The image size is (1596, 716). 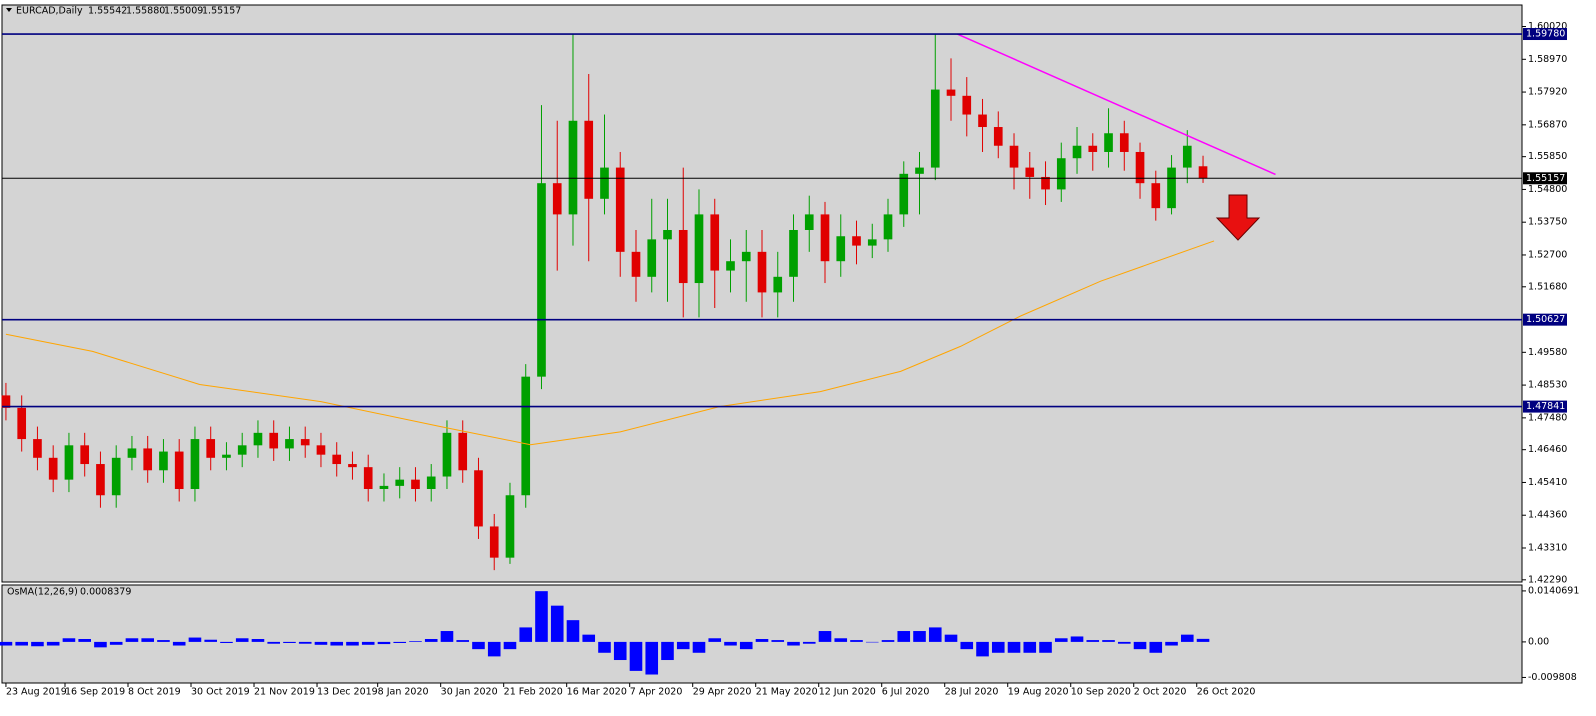 I want to click on level-label: 1.59780, so click(x=1545, y=34).